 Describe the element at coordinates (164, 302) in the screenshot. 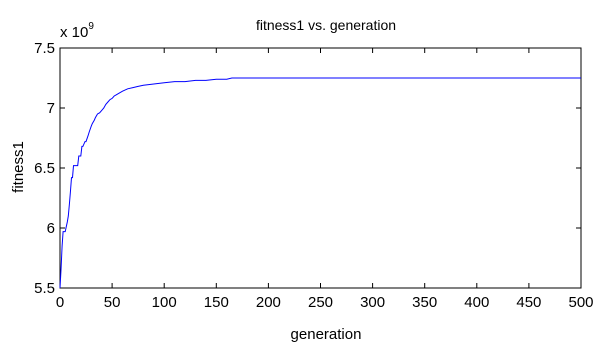

I see `x-tick-label: 100` at that location.